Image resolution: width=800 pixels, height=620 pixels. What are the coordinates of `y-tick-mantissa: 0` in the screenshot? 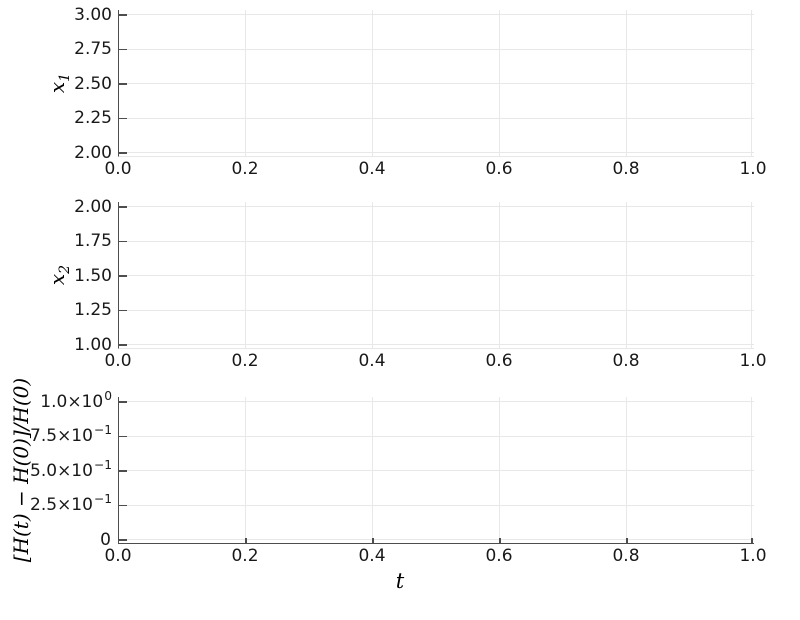 It's located at (105, 539).